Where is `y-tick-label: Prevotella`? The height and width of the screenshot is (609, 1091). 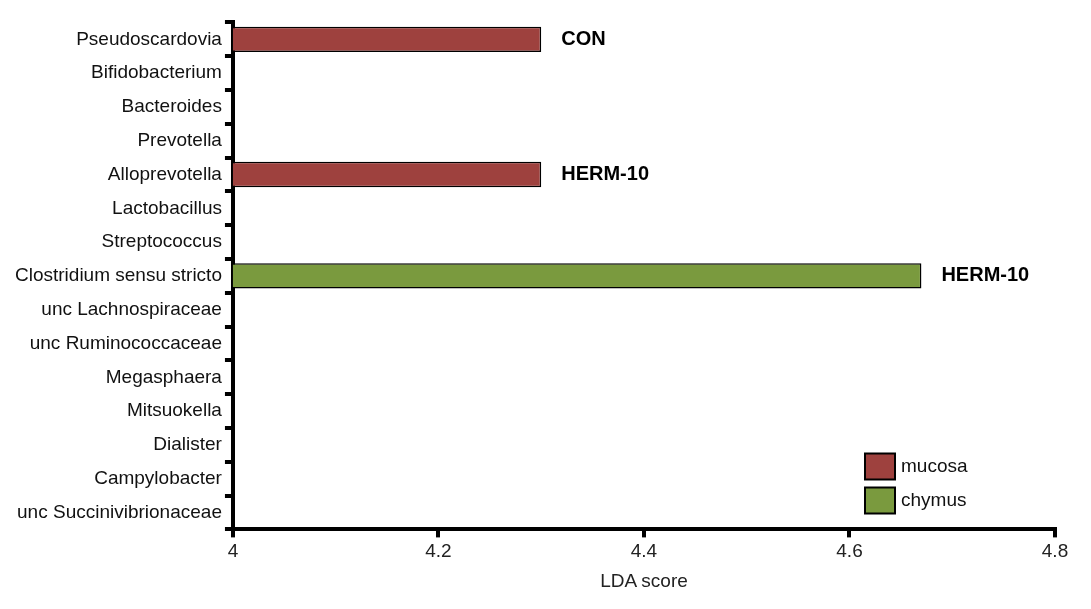 y-tick-label: Prevotella is located at coordinates (180, 139).